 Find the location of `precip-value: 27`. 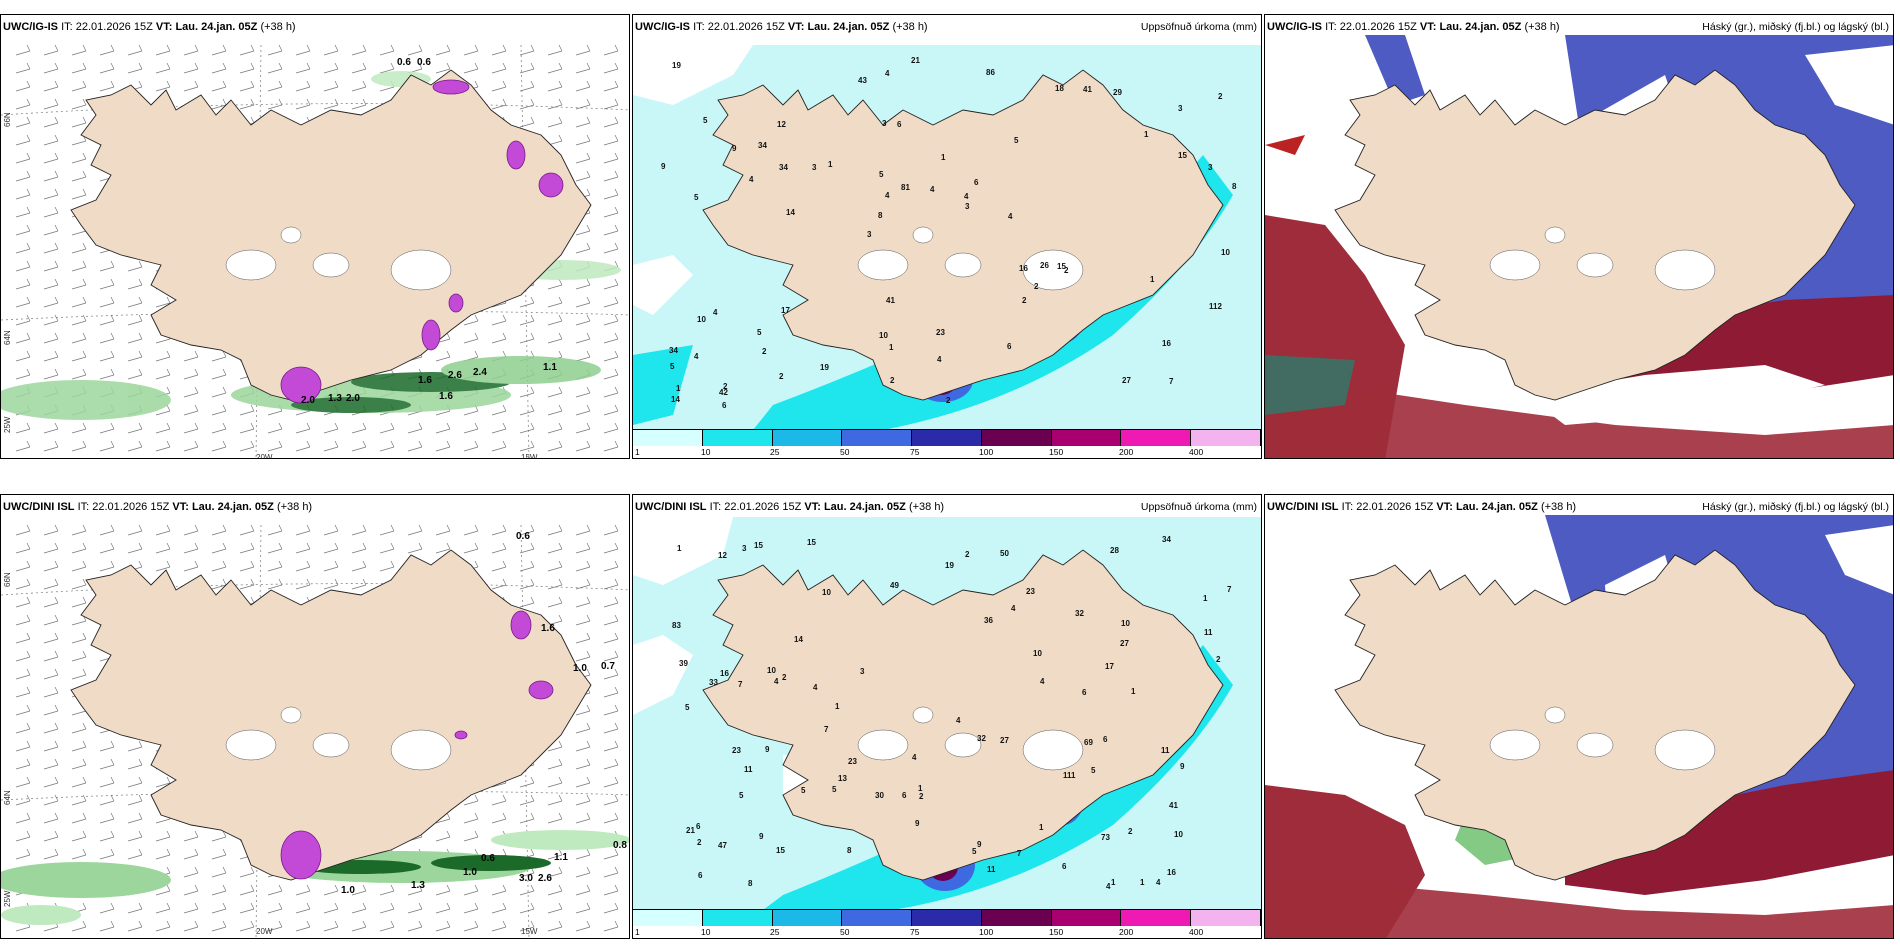

precip-value: 27 is located at coordinates (1126, 380).